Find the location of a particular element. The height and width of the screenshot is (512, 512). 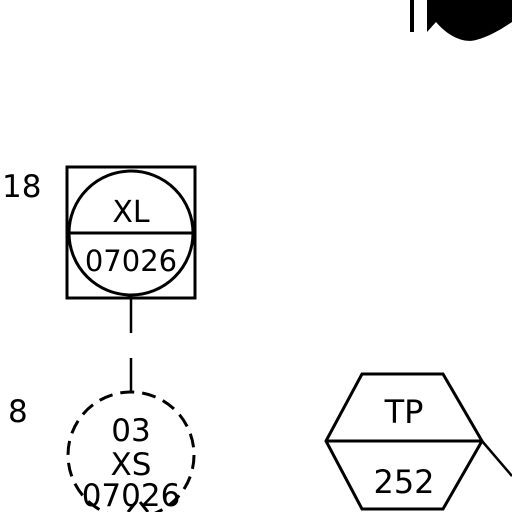

dashed-circle-symbol: 03 XS 07026 is located at coordinates (131, 451).